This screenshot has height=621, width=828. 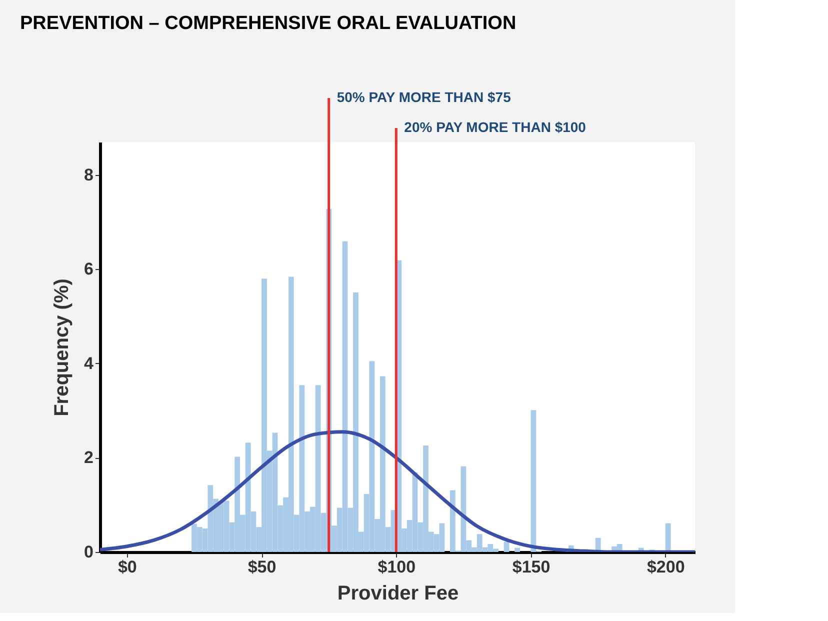 What do you see at coordinates (62, 347) in the screenshot?
I see `y-axis-title: Frequency (%)` at bounding box center [62, 347].